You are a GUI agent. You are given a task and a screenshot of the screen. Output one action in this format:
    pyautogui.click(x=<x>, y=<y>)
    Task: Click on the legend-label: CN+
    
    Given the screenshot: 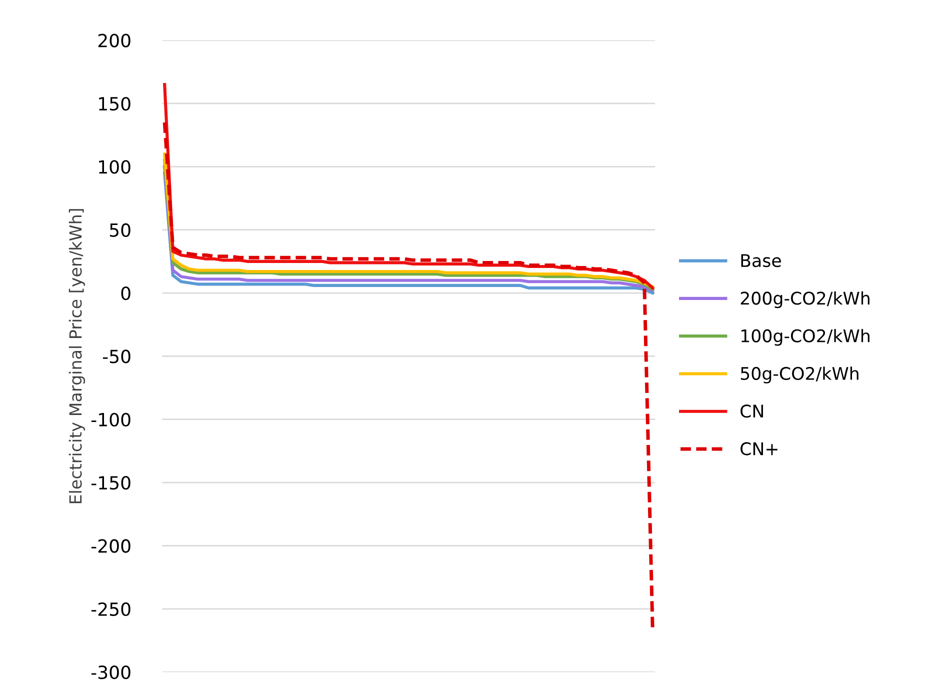 What is the action you would take?
    pyautogui.click(x=759, y=449)
    